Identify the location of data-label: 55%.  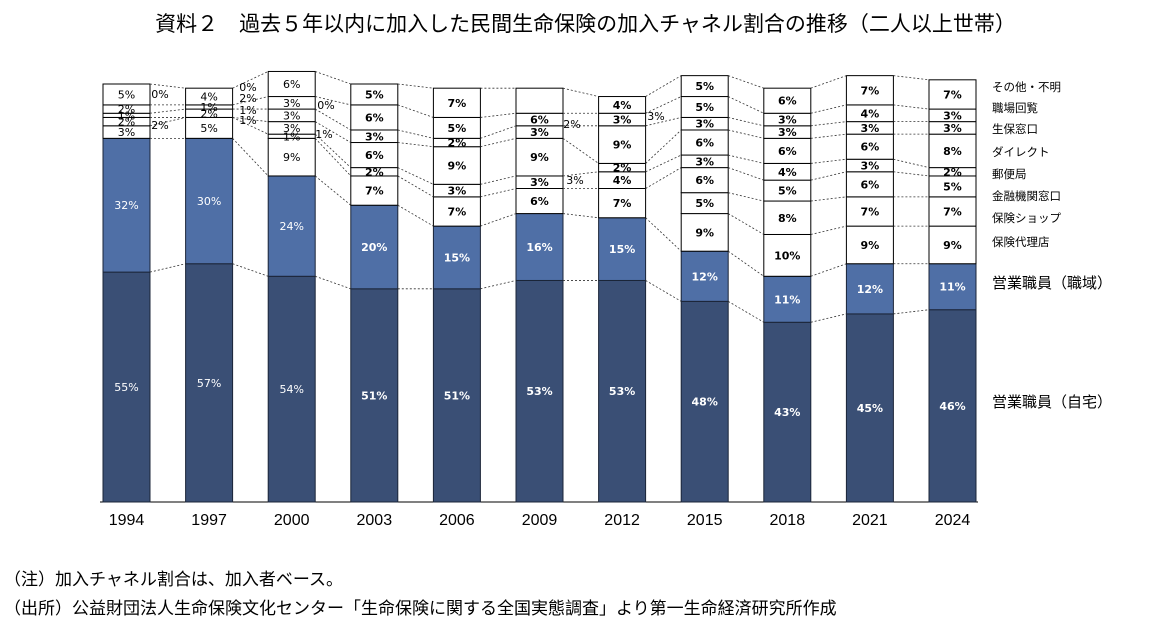
(126, 387).